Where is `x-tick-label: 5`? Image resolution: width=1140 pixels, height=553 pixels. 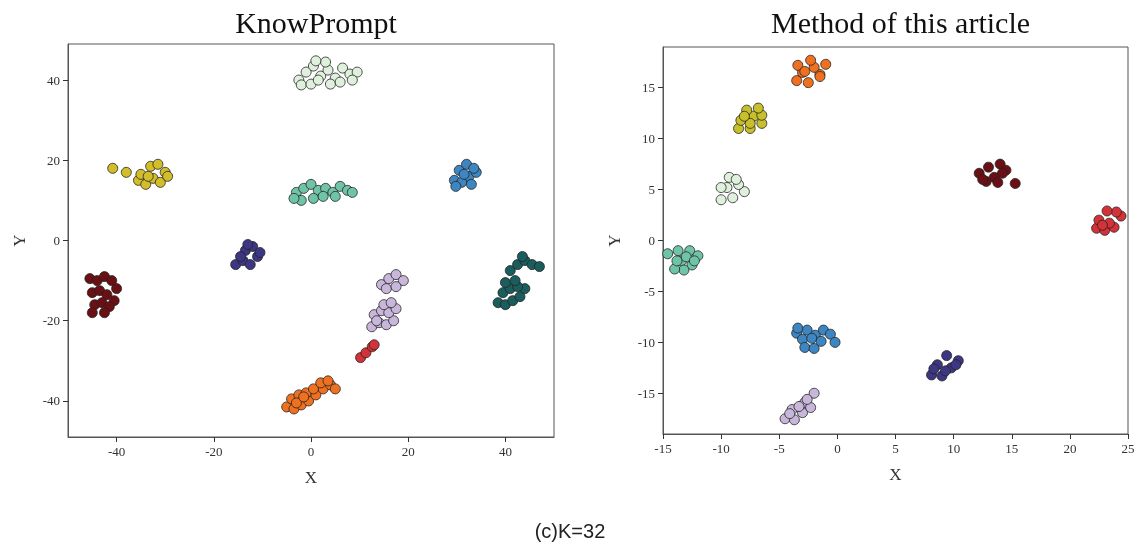
x-tick-label: 5 is located at coordinates (895, 448).